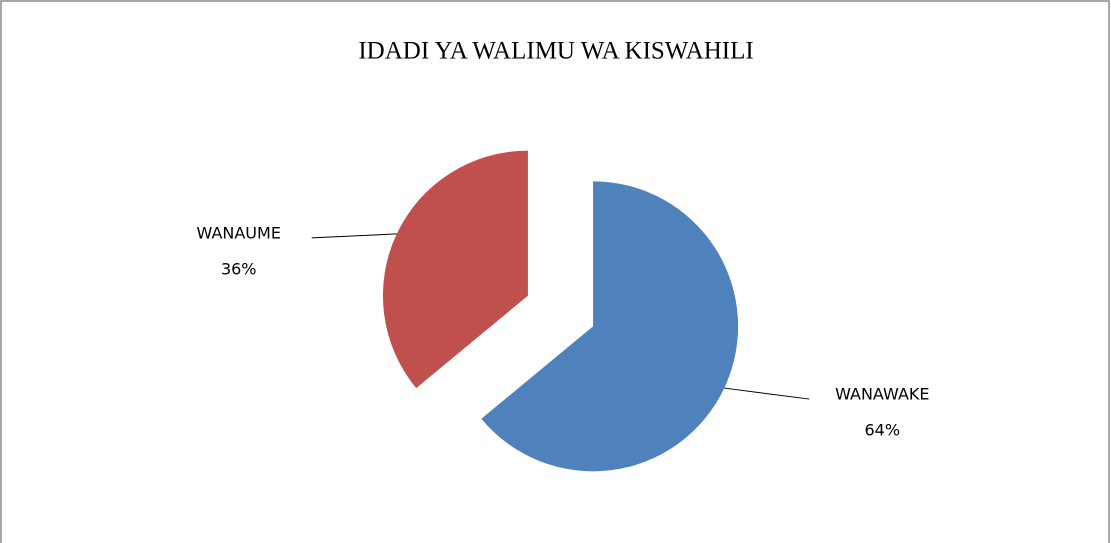  What do you see at coordinates (882, 394) in the screenshot?
I see `slice-label: WANAWAKE` at bounding box center [882, 394].